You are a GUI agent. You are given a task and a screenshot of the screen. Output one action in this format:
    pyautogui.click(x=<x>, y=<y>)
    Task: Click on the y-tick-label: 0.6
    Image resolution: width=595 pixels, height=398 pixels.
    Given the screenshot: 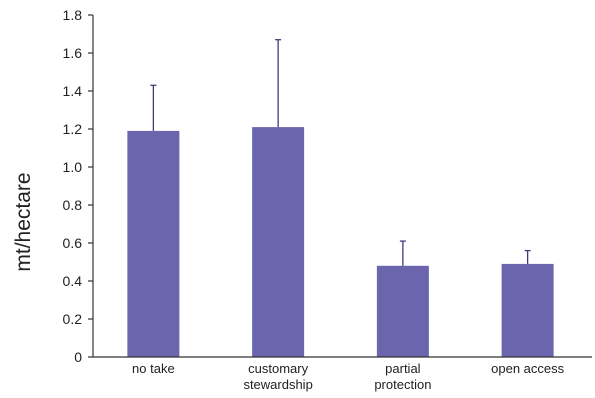 What is the action you would take?
    pyautogui.click(x=73, y=243)
    